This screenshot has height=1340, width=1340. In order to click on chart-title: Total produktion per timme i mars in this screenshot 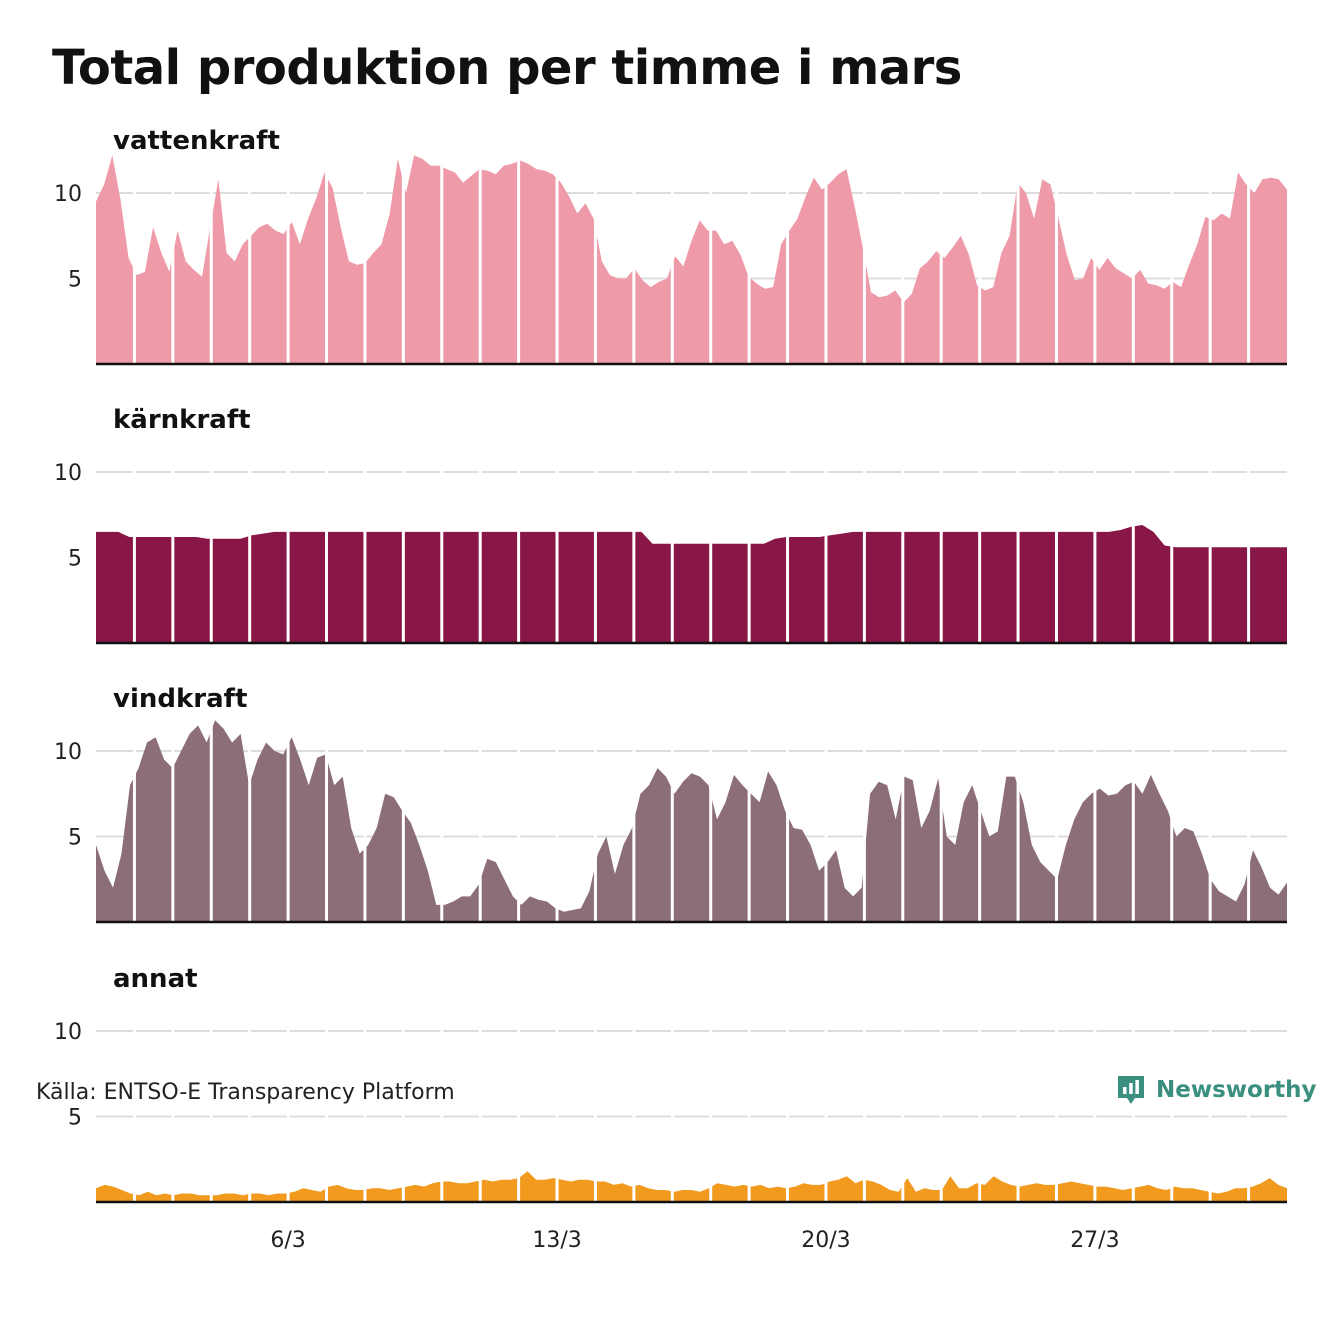, I will do `click(507, 68)`.